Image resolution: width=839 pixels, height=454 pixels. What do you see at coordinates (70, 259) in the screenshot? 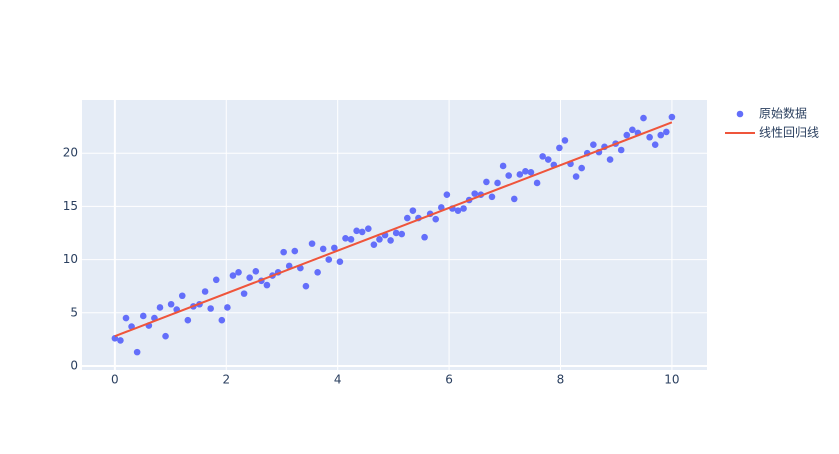
I see `y-tick-label: 10` at bounding box center [70, 259].